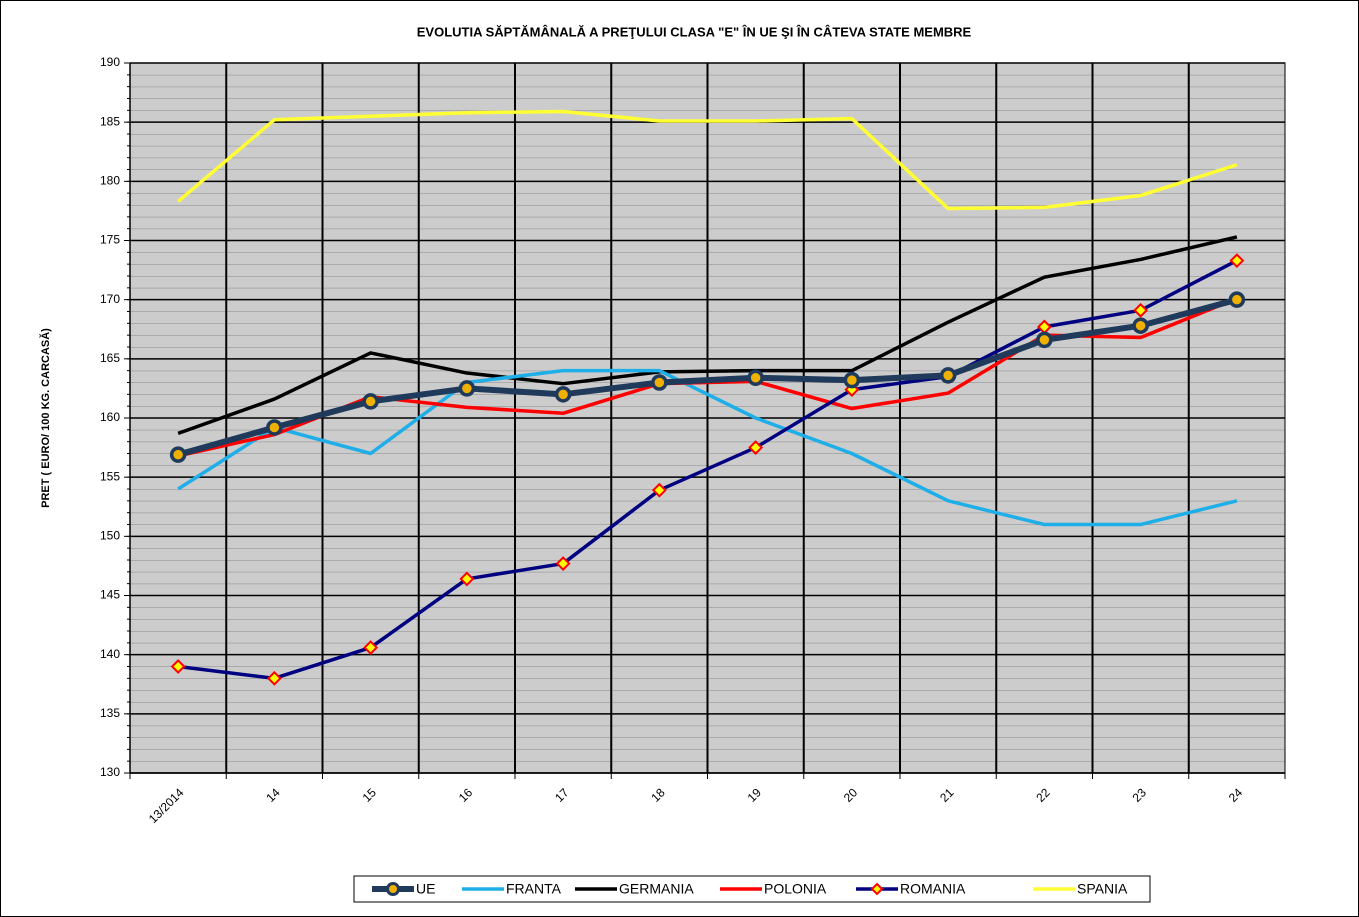 The image size is (1359, 917). I want to click on y-tick-label: 145, so click(110, 595).